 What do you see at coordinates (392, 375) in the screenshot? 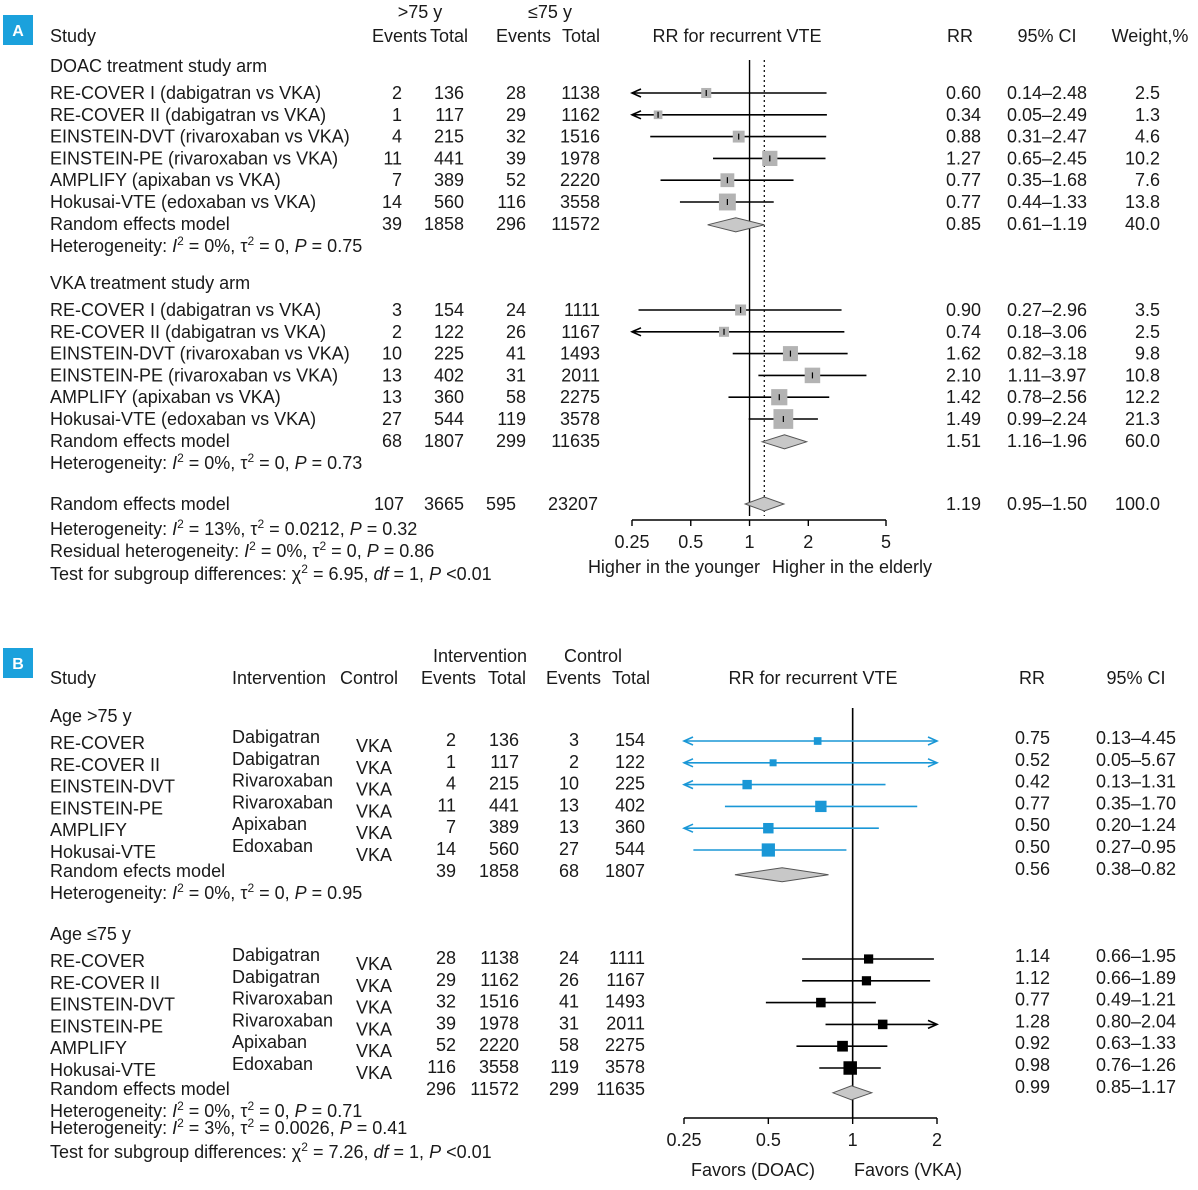
I see `panel-a-events1: 13` at bounding box center [392, 375].